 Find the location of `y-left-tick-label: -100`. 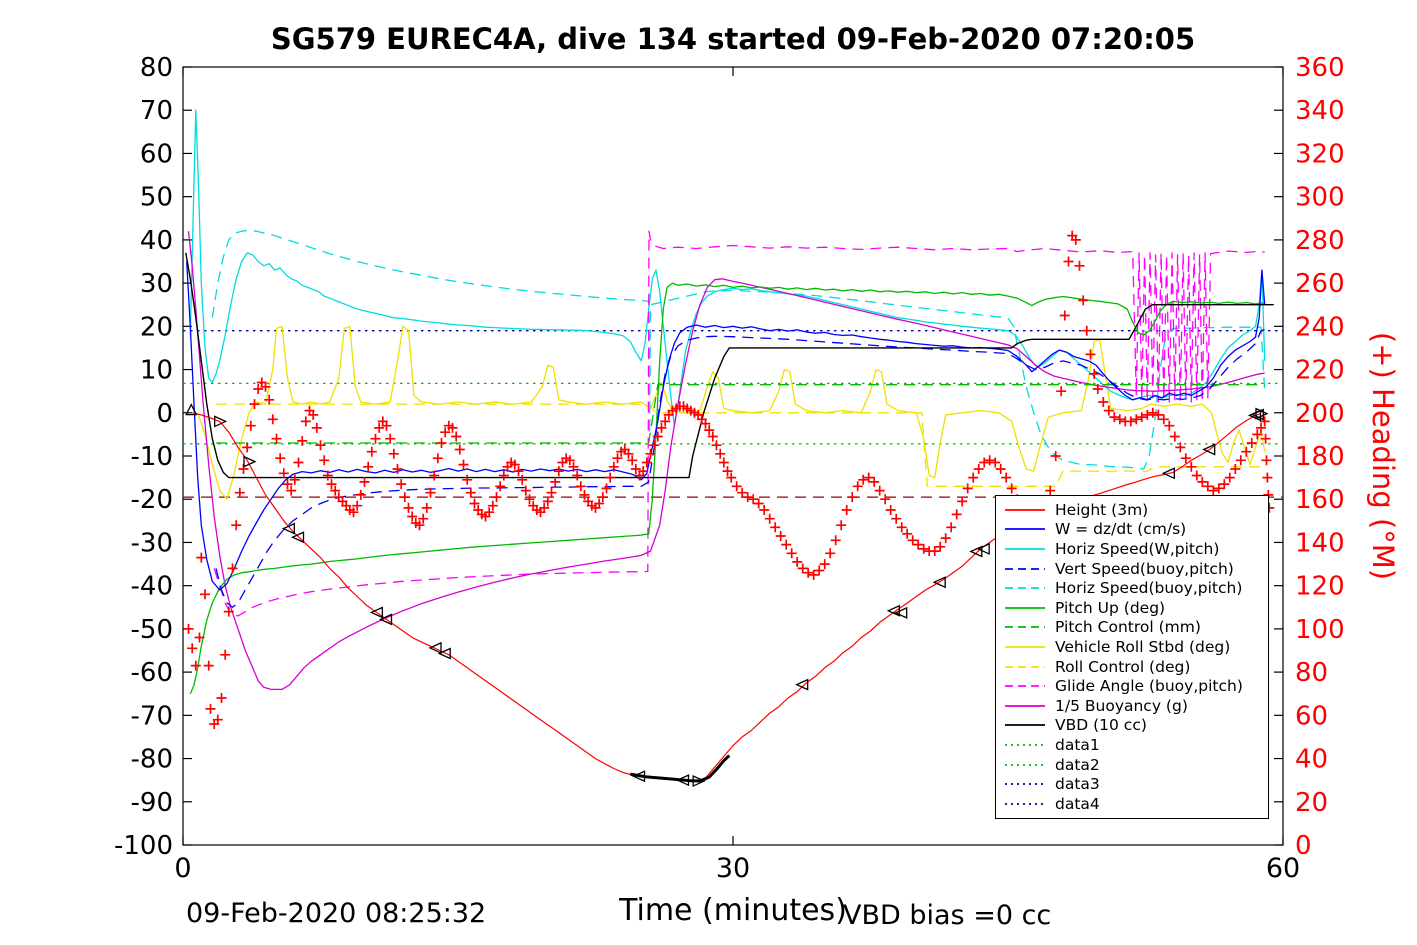

y-left-tick-label: -100 is located at coordinates (143, 846).